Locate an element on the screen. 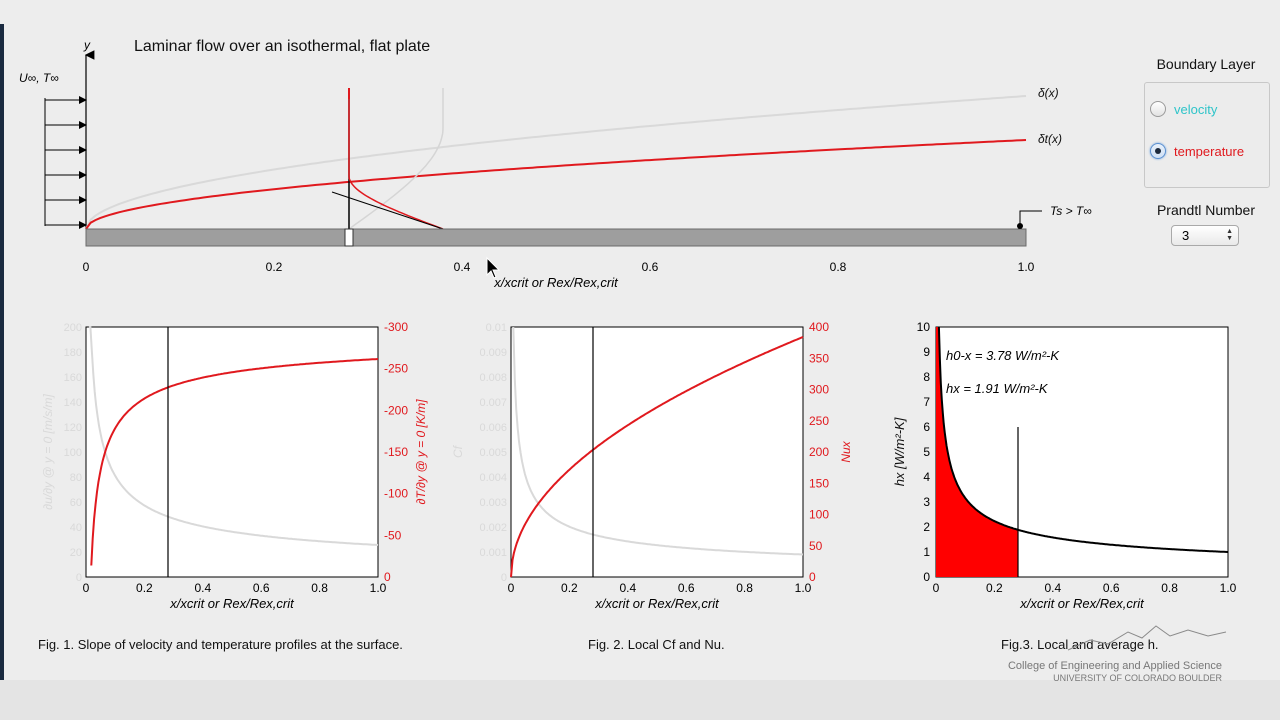 The height and width of the screenshot is (720, 1280). top-y-axis-label: y is located at coordinates (87, 45).